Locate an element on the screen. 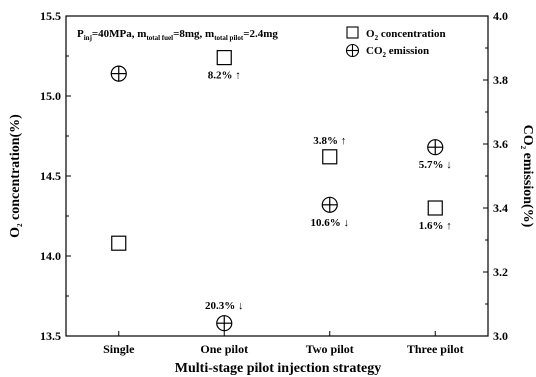 The width and height of the screenshot is (536, 377). x-axis-label: Multi-stage pilot injection strategy is located at coordinates (278, 368).